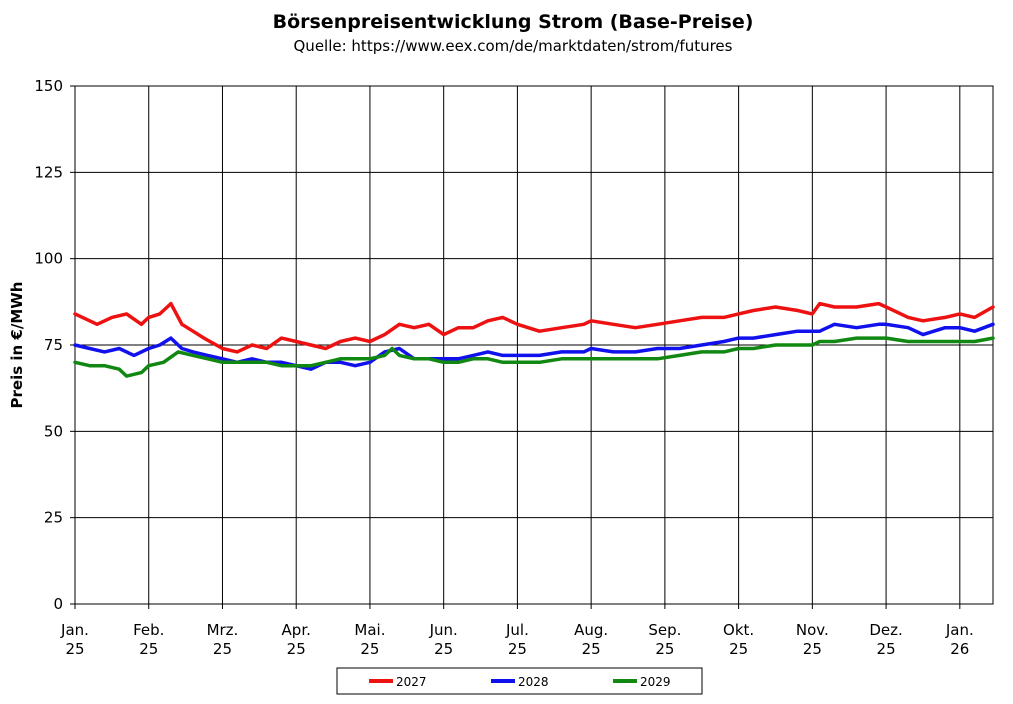 This screenshot has width=1013, height=704. What do you see at coordinates (655, 682) in the screenshot?
I see `legend-label-2029: 2029` at bounding box center [655, 682].